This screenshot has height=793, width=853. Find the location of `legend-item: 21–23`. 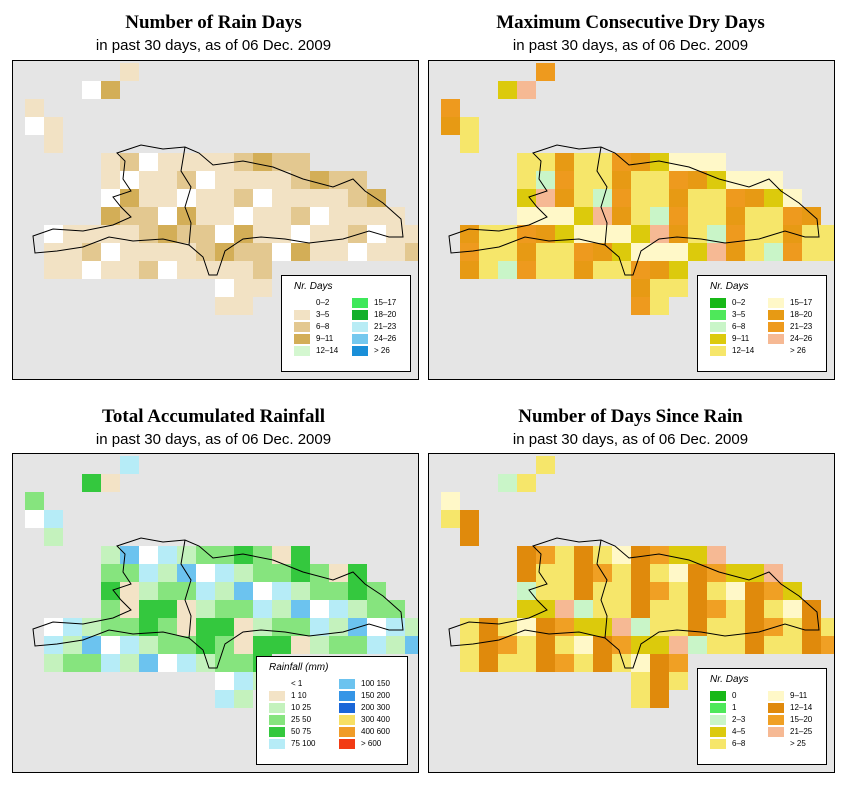

legend-item: 21–23 is located at coordinates (801, 327).